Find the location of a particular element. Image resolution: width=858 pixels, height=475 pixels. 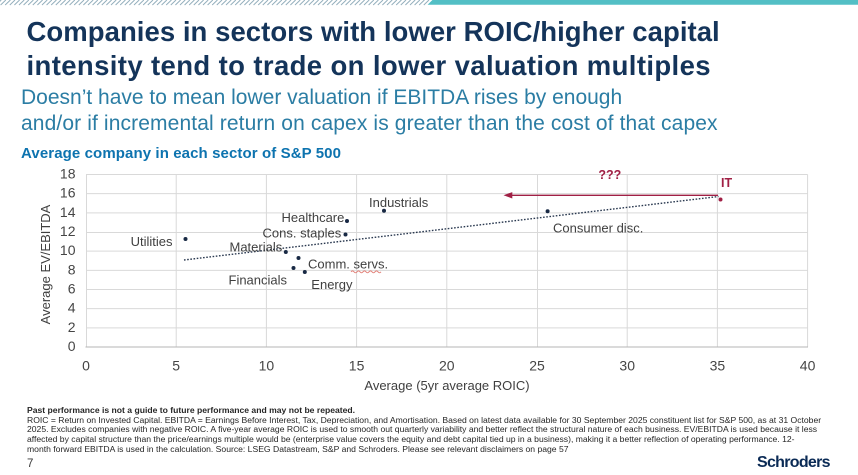

svg-text: 12 is located at coordinates (68, 231).